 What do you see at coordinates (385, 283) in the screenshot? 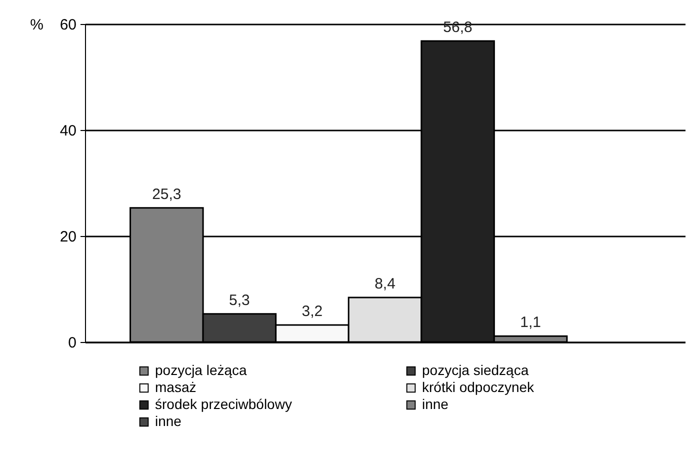
I see `data-label: 8,4` at bounding box center [385, 283].